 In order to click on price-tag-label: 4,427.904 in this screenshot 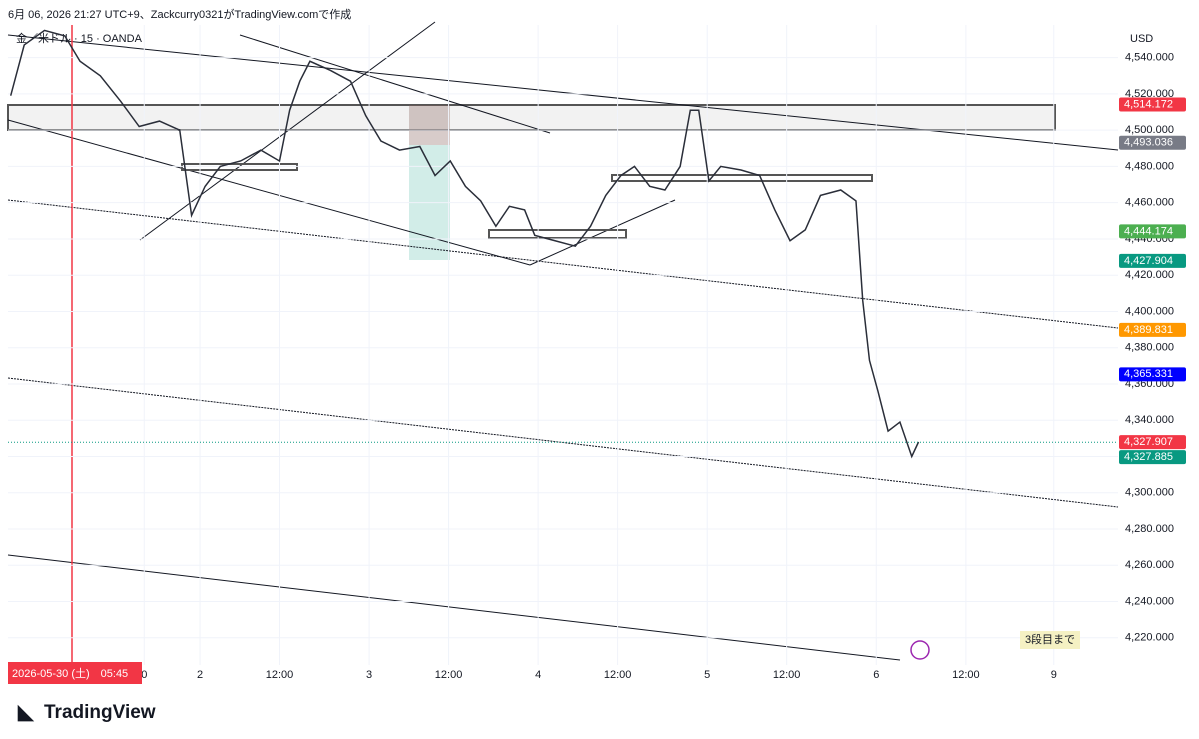, I will do `click(1148, 261)`.